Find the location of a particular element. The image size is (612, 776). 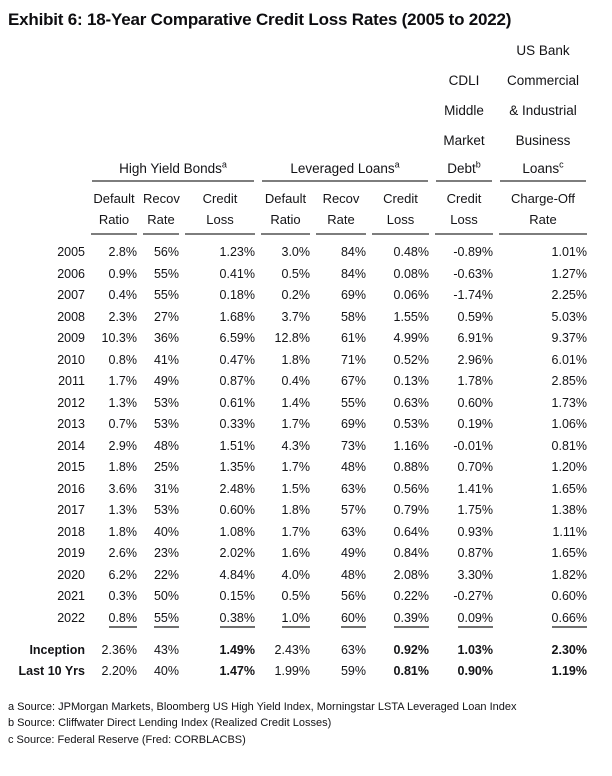

value-cell: 1.73% is located at coordinates (569, 402).